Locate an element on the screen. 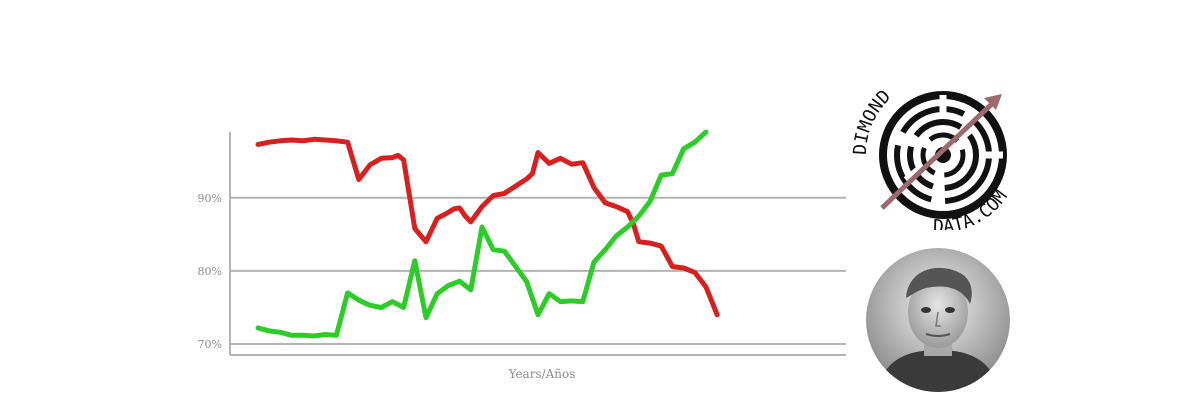 This screenshot has height=400, width=1200. brand-name-top: DIMOND is located at coordinates (872, 120).